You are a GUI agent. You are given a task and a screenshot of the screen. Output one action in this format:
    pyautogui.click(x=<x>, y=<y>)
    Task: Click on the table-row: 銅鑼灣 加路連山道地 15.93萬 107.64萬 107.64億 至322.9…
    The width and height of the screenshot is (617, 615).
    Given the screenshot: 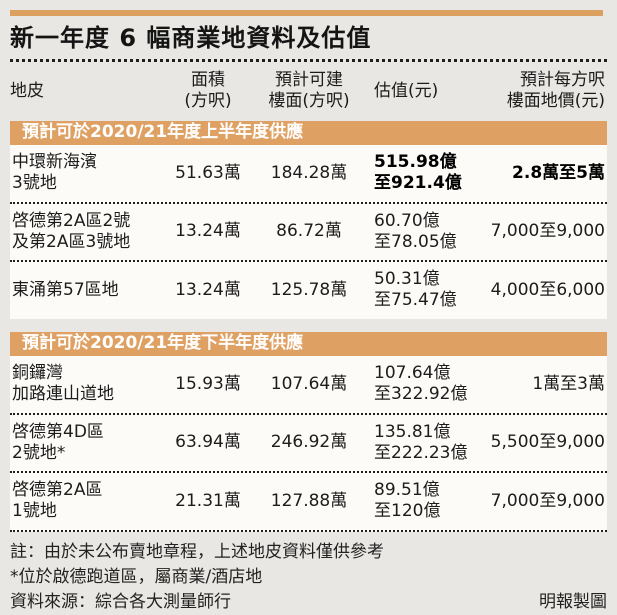 What is the action you would take?
    pyautogui.click(x=308, y=384)
    